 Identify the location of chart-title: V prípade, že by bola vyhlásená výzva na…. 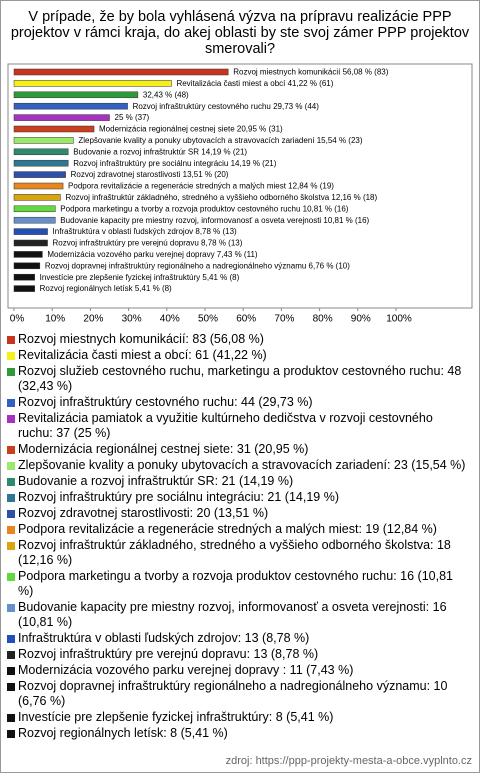
(240, 33).